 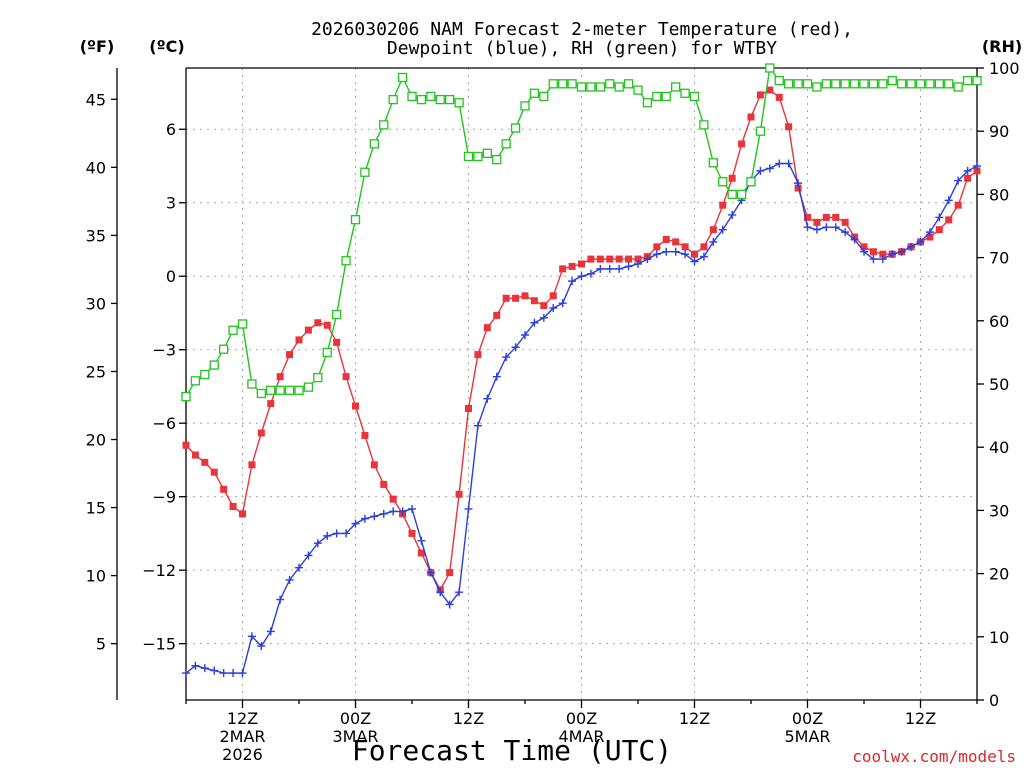 I want to click on fahrenheit-unit-label: (ºF), so click(x=97, y=46).